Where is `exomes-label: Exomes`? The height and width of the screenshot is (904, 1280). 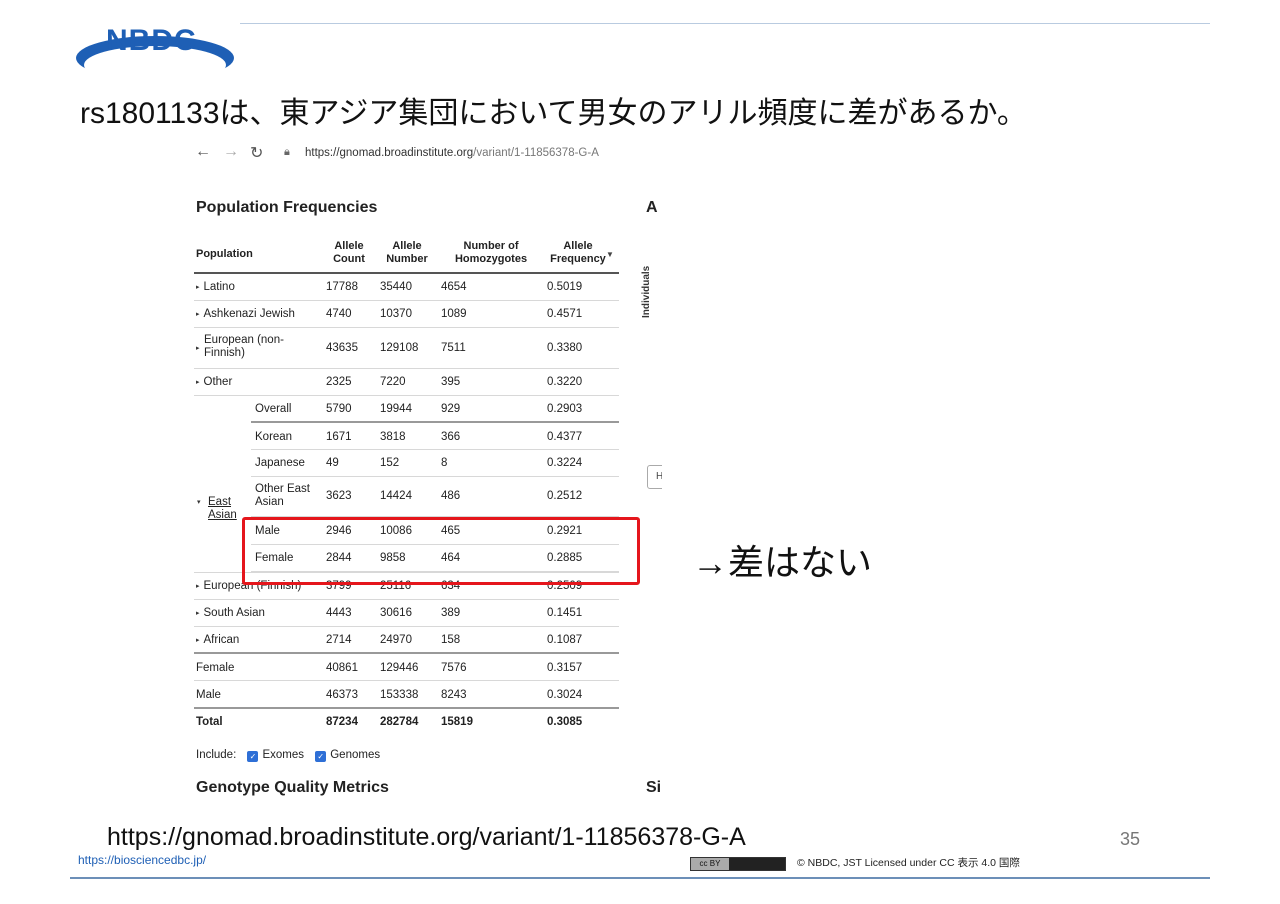
exomes-label: Exomes is located at coordinates (283, 755).